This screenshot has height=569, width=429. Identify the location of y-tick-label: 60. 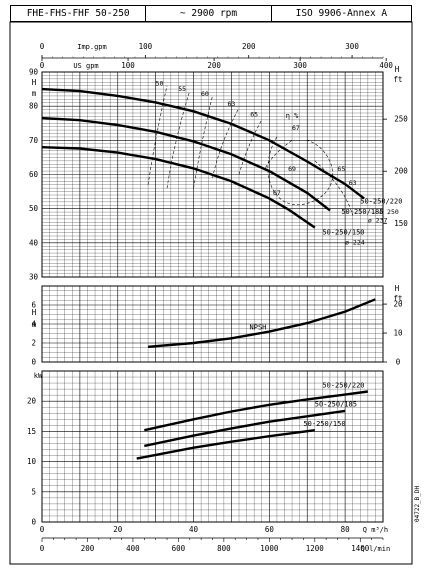
(34, 174).